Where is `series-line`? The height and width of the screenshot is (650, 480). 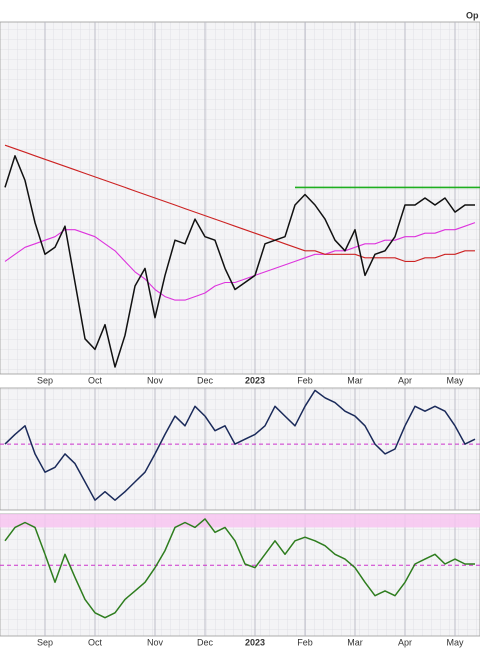 series-line is located at coordinates (240, 261).